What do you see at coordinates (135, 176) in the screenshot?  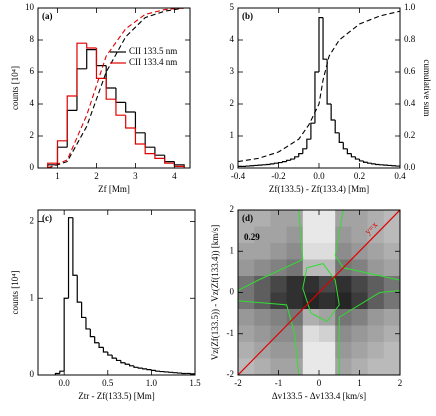 I see `x-tick-label: 3` at bounding box center [135, 176].